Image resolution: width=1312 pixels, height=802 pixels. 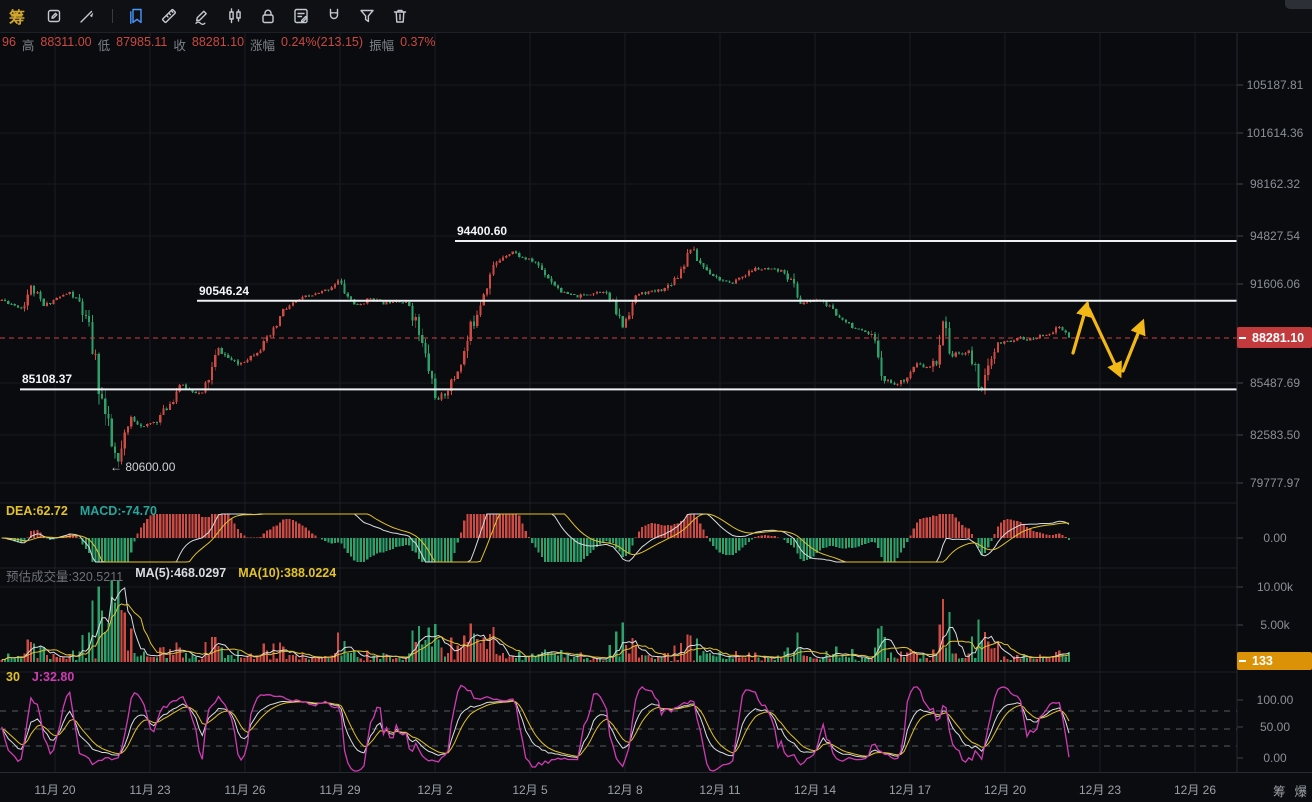 What do you see at coordinates (287, 573) in the screenshot?
I see `volume-ma10-value: MA(10):388.0224` at bounding box center [287, 573].